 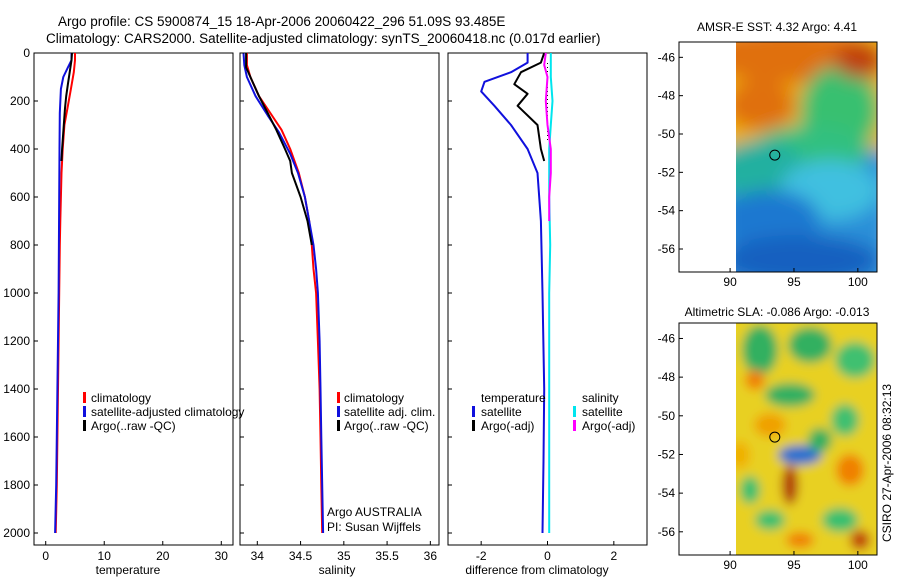 I want to click on depth-ytick-label: 800, so click(x=20, y=245).